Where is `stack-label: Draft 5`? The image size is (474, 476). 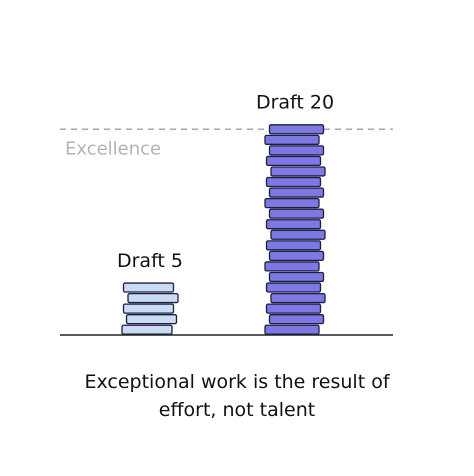
stack-label: Draft 5 is located at coordinates (150, 261).